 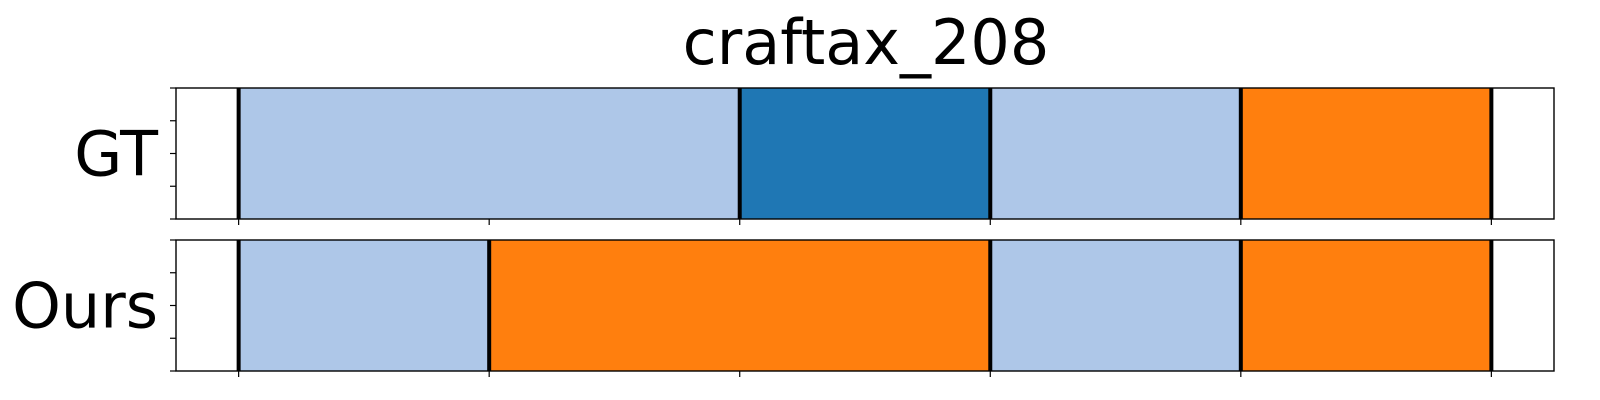 What do you see at coordinates (116, 154) in the screenshot?
I see `row-label-gt: GT` at bounding box center [116, 154].